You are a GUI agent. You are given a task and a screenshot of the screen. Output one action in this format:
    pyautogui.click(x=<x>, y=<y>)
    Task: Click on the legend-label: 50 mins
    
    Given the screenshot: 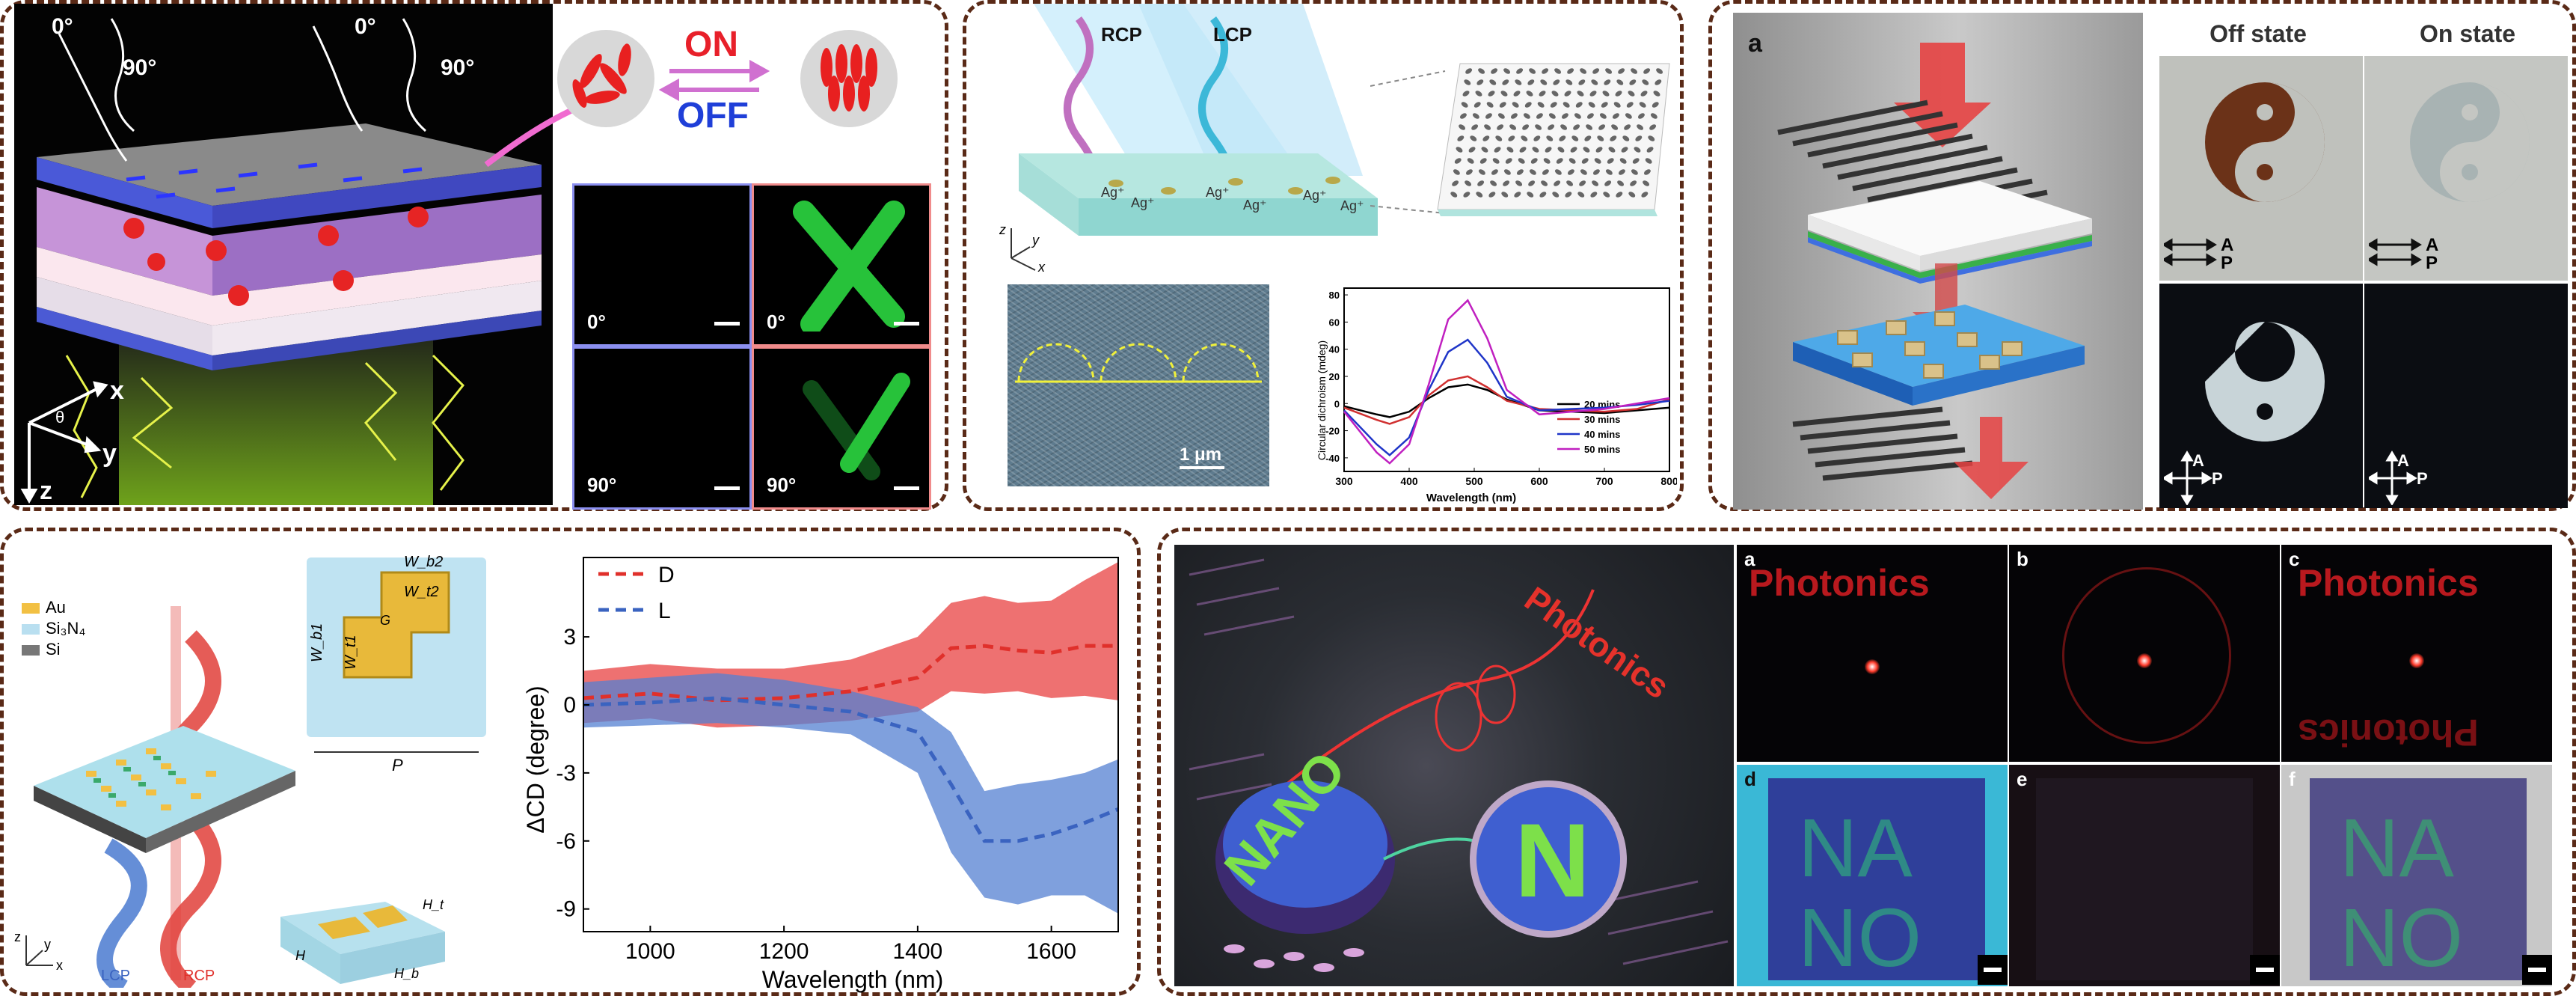 What is the action you would take?
    pyautogui.click(x=1602, y=449)
    